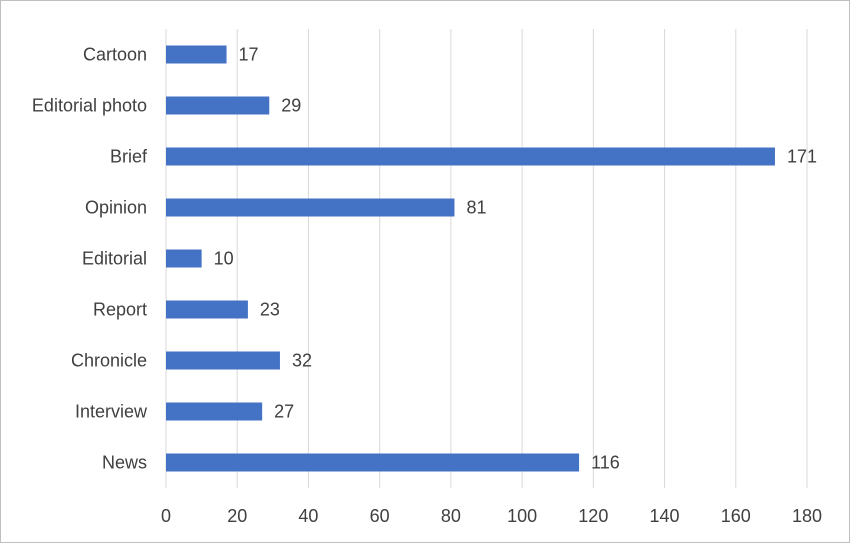 The height and width of the screenshot is (543, 850). What do you see at coordinates (802, 157) in the screenshot?
I see `data-label: 171` at bounding box center [802, 157].